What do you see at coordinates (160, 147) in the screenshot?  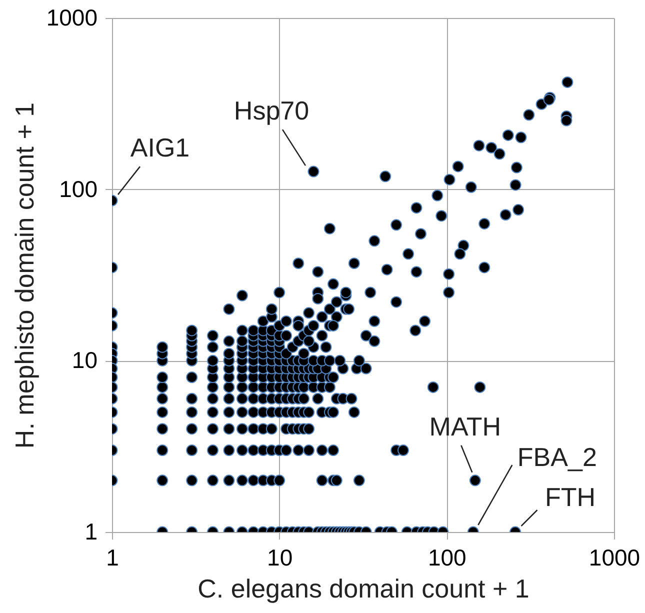 I see `annotation: AIG1` at bounding box center [160, 147].